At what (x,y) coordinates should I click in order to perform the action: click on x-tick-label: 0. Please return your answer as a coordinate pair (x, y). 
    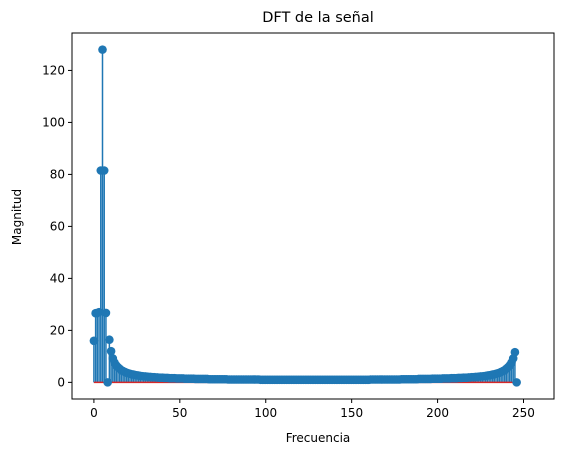
    Looking at the image, I should click on (94, 413).